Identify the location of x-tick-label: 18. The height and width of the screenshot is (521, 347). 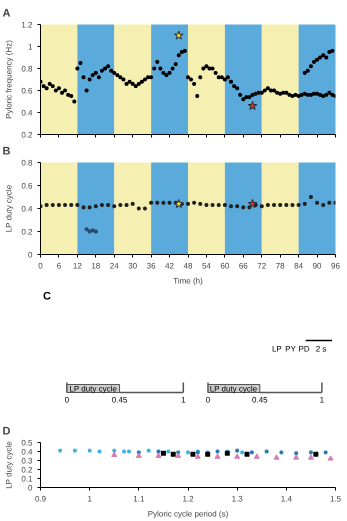
(96, 266).